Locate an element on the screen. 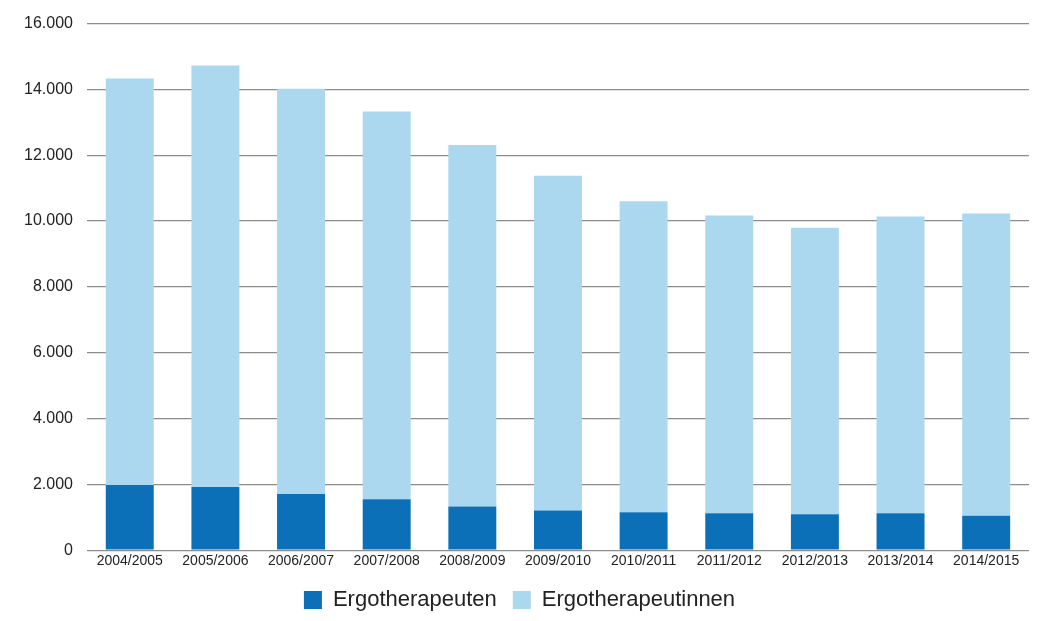  x-tick-label: 2006/2007 is located at coordinates (301, 560).